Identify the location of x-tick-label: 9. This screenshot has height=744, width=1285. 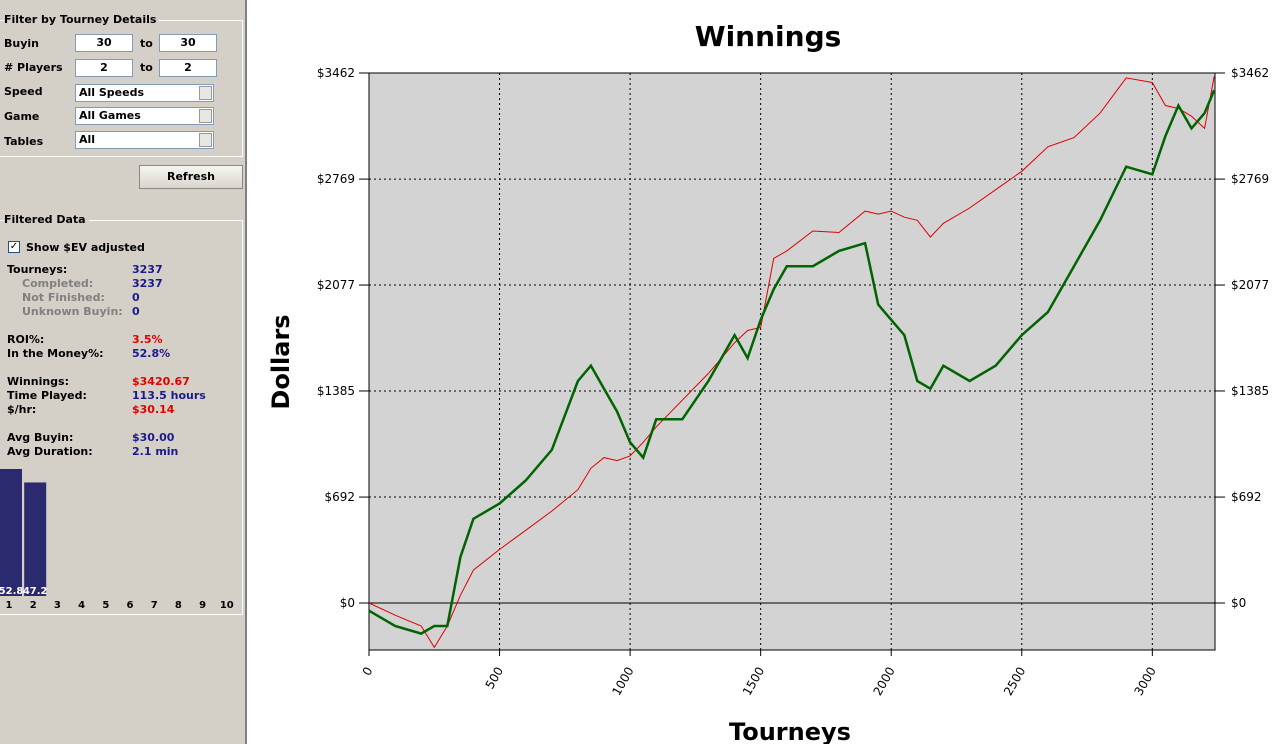
(202, 605).